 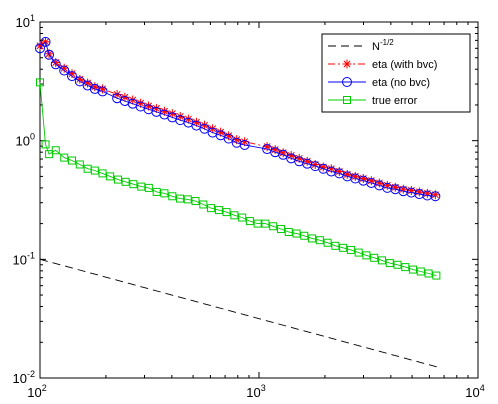 I want to click on y-tick-label: 10⁻¹, so click(x=24, y=258).